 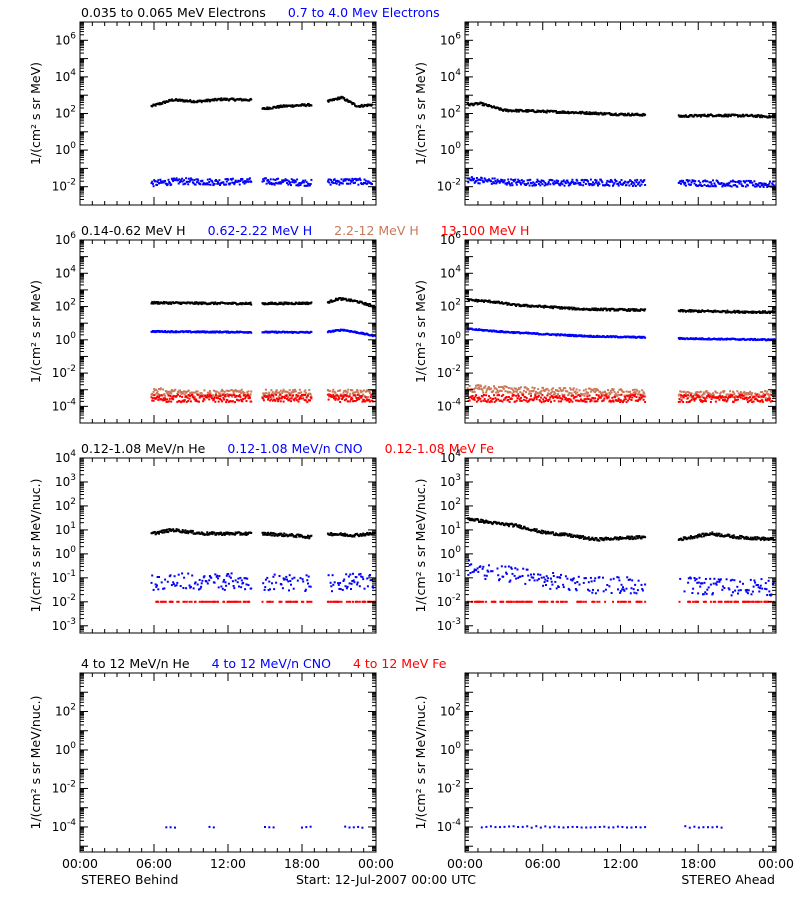 I want to click on series-0-14-0-62-mev-h, so click(x=263, y=303).